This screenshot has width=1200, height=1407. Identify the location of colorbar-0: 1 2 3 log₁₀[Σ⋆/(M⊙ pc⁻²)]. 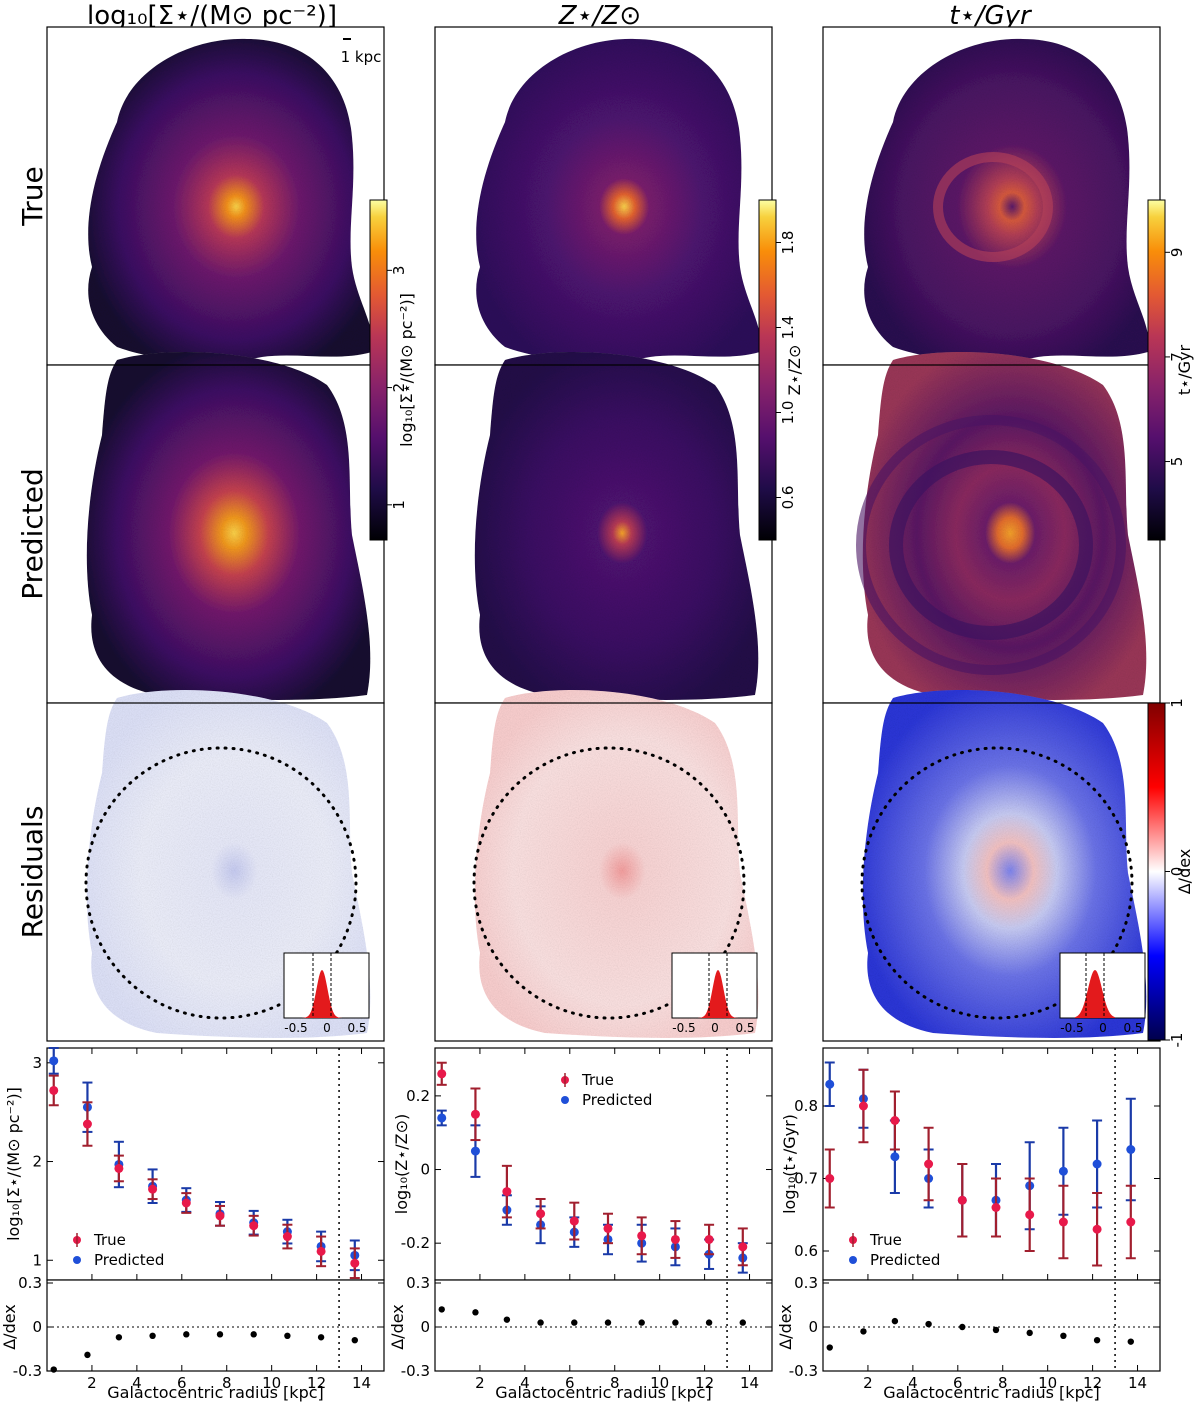
(392, 370).